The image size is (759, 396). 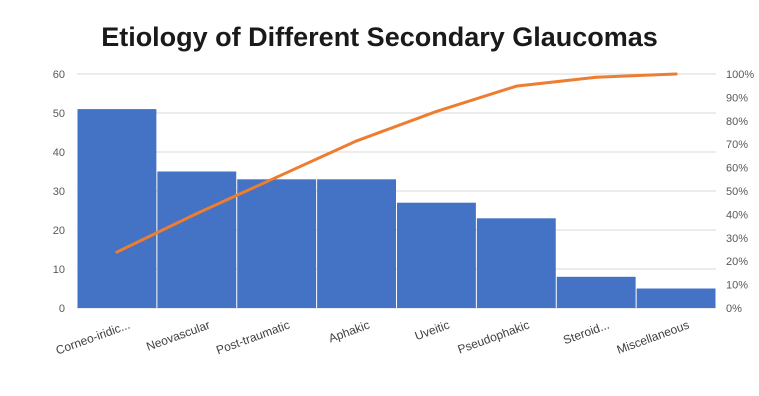 What do you see at coordinates (59, 75) in the screenshot?
I see `y-tick-label: 60` at bounding box center [59, 75].